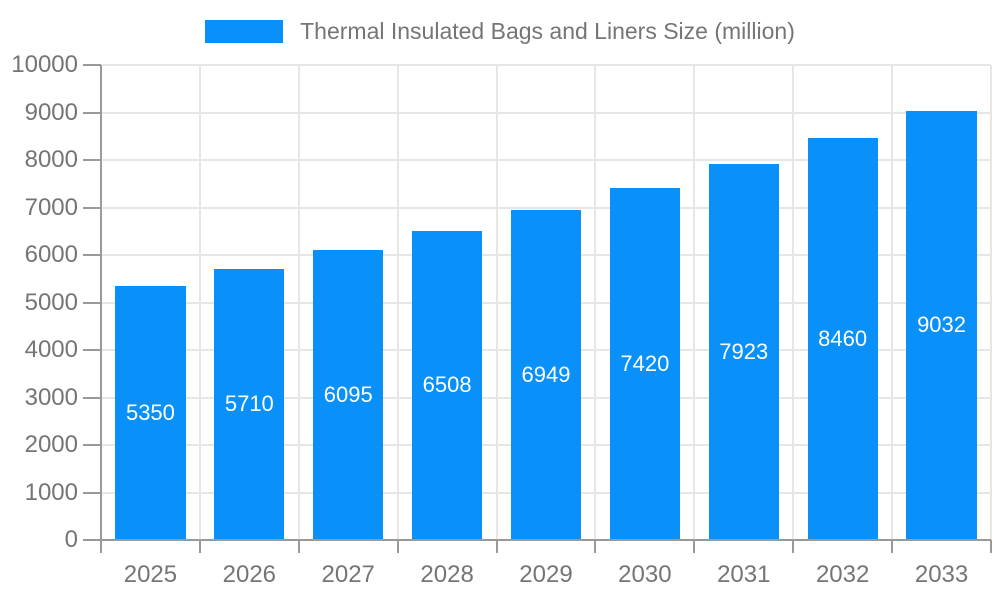  I want to click on x-axis-tick-label: 2025, so click(150, 574).